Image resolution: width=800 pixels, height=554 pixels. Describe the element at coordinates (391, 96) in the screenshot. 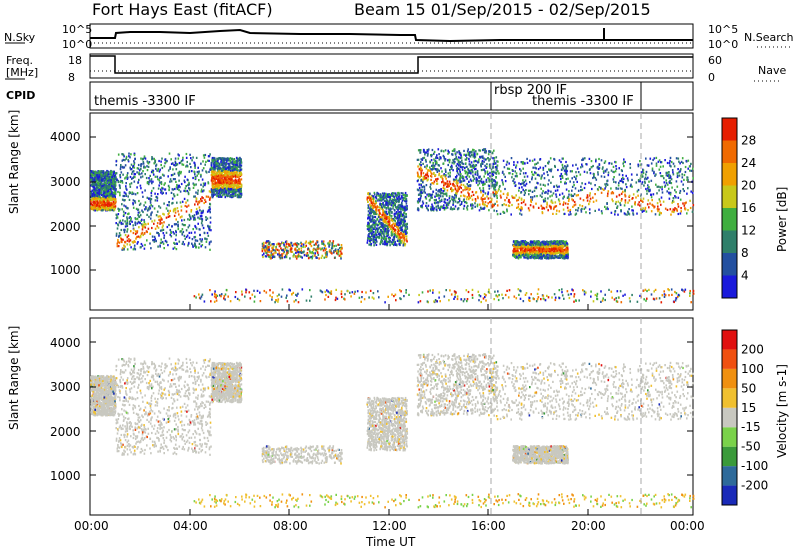

I see `cpid-panel-frame` at that location.